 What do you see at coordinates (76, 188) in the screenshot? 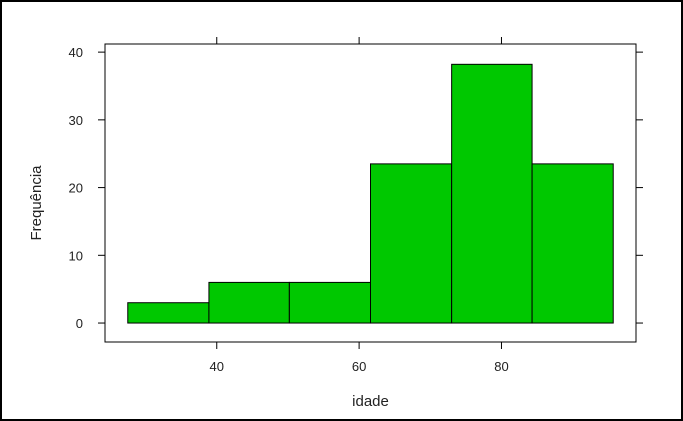
I see `y-tick-label-20: 20` at bounding box center [76, 188].